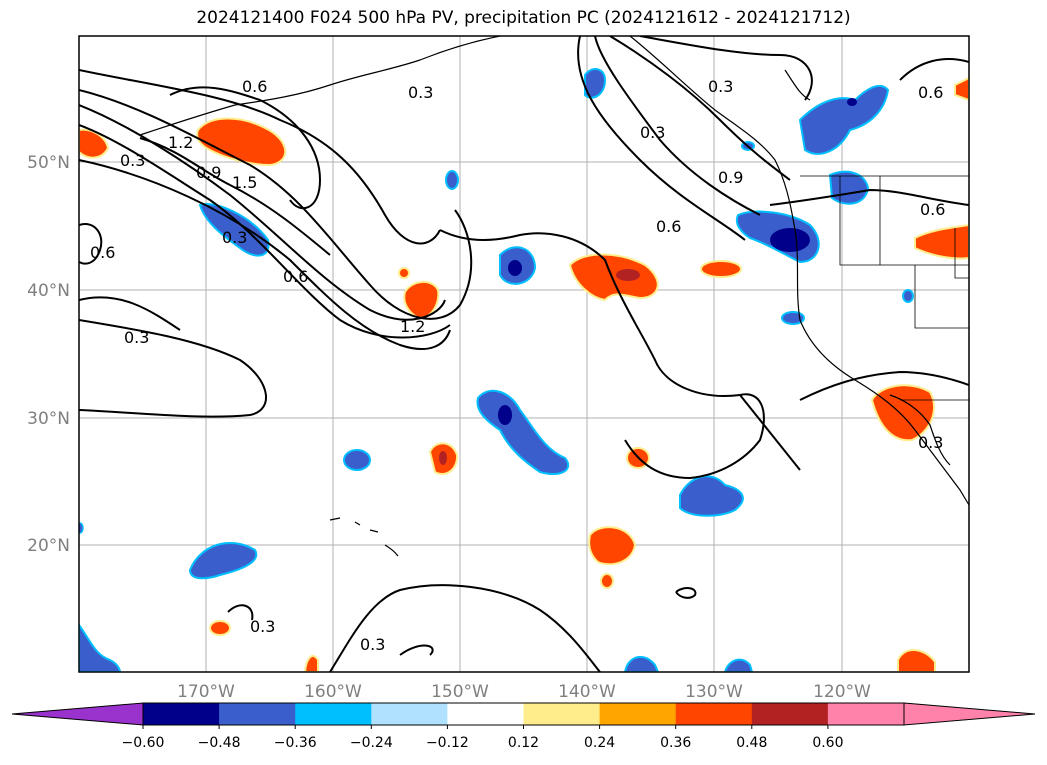 The height and width of the screenshot is (765, 1047). Describe the element at coordinates (244, 182) in the screenshot. I see `contour-label: 1.5` at that location.